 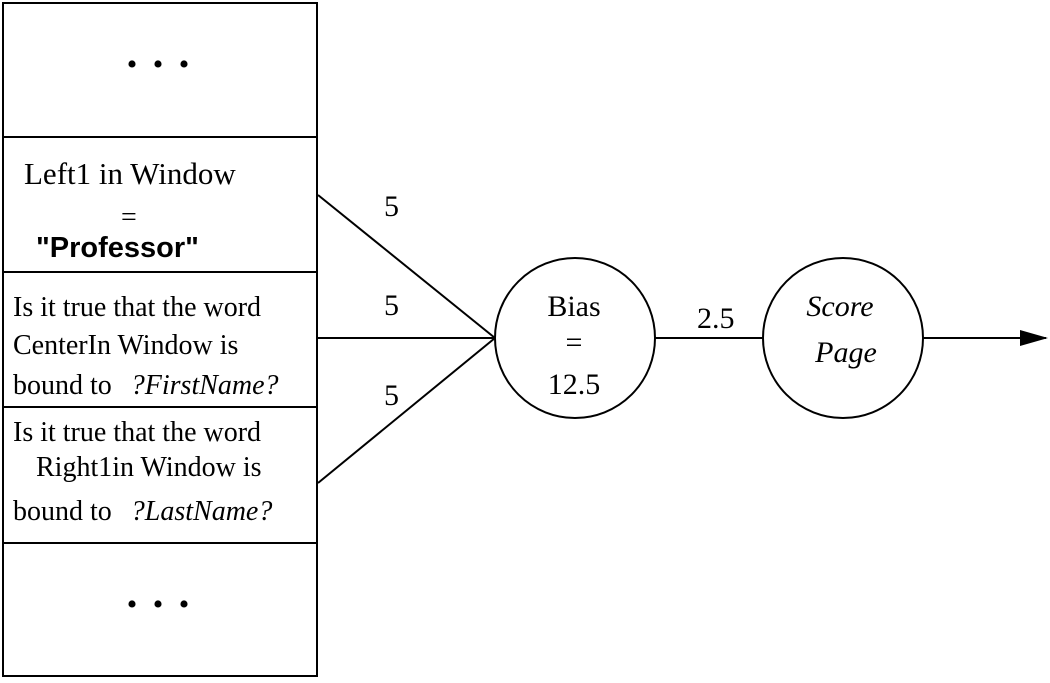 I want to click on bias-value: 12.5, so click(x=574, y=384).